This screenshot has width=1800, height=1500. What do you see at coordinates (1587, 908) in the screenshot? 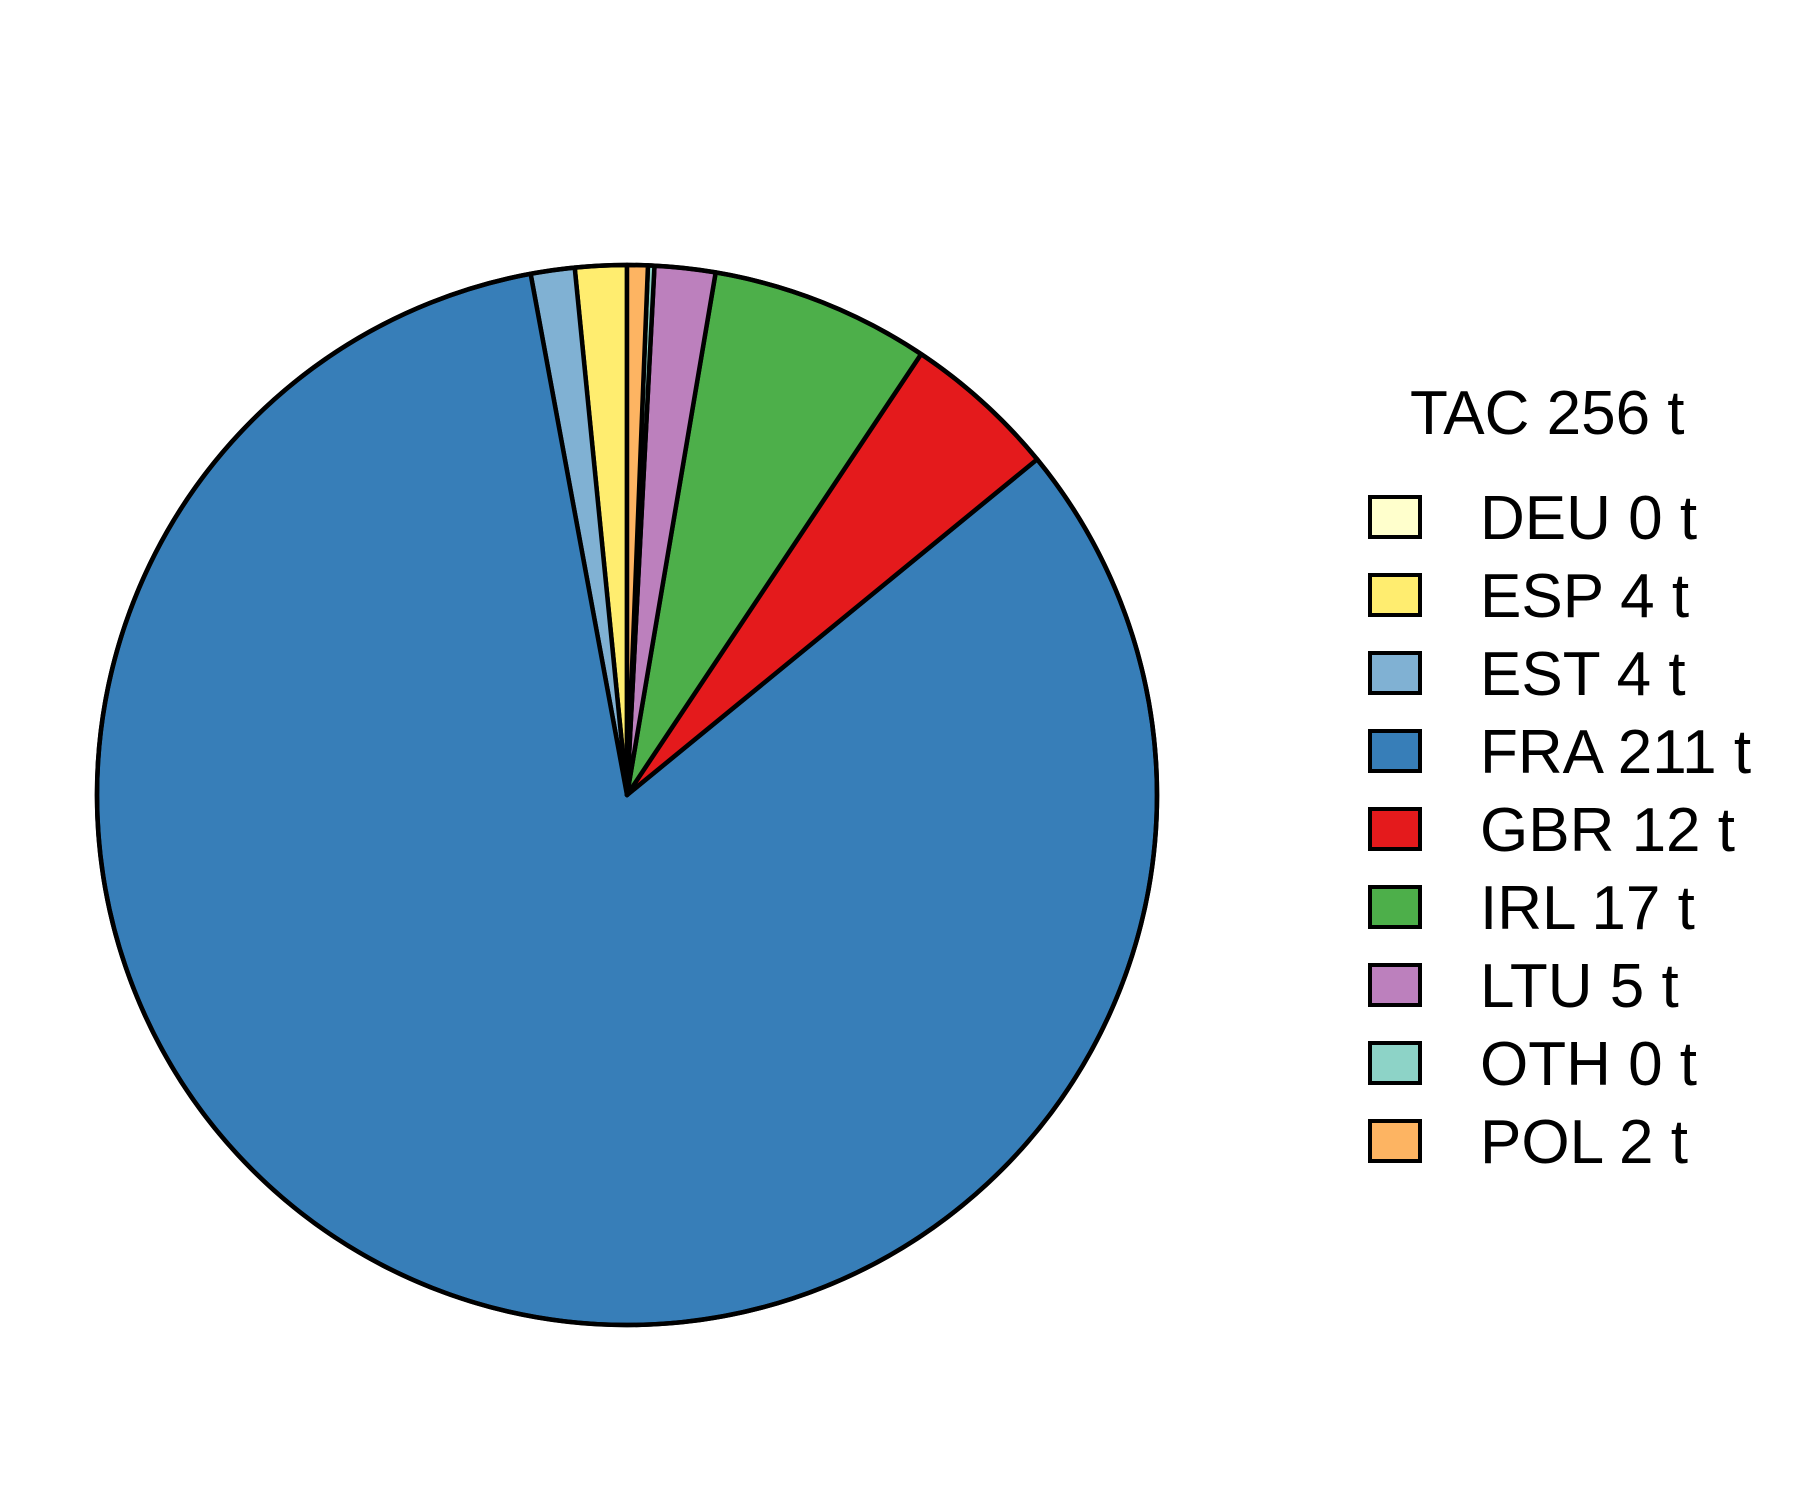
I see `legend-label-irl: IRL 17 t` at bounding box center [1587, 908].